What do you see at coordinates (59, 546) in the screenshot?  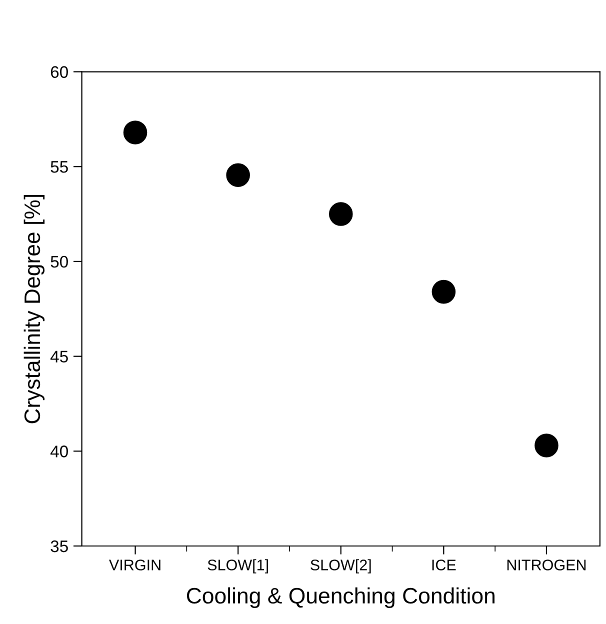 I see `y-tick-label: 35` at bounding box center [59, 546].